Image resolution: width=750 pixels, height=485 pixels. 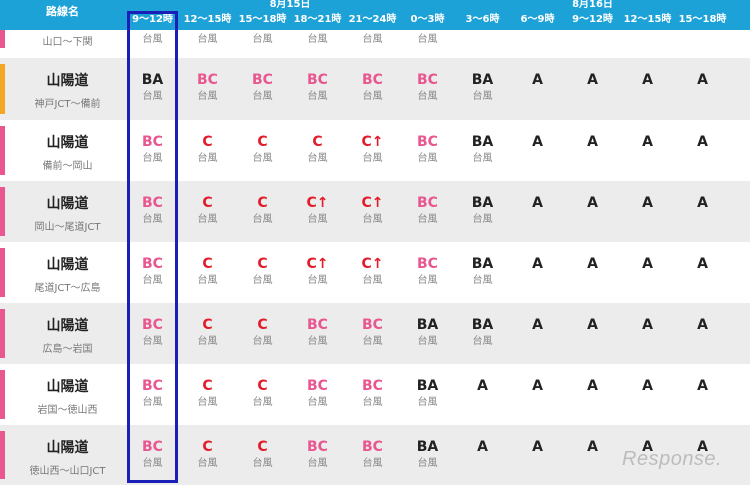 I want to click on time-slot-header: 12〜15時, so click(x=647, y=19).